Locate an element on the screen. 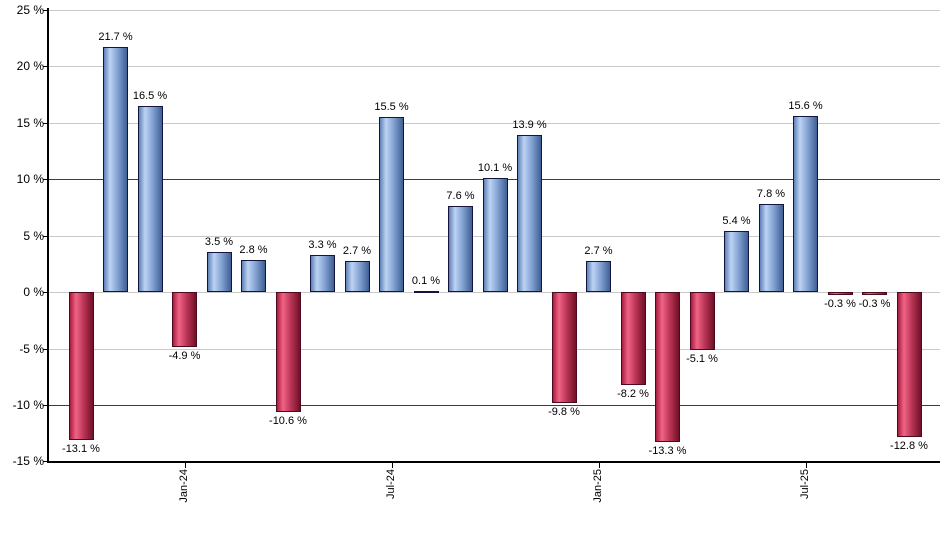 This screenshot has height=550, width=940. bar-value-label-may-24: 3.3 % is located at coordinates (322, 245).